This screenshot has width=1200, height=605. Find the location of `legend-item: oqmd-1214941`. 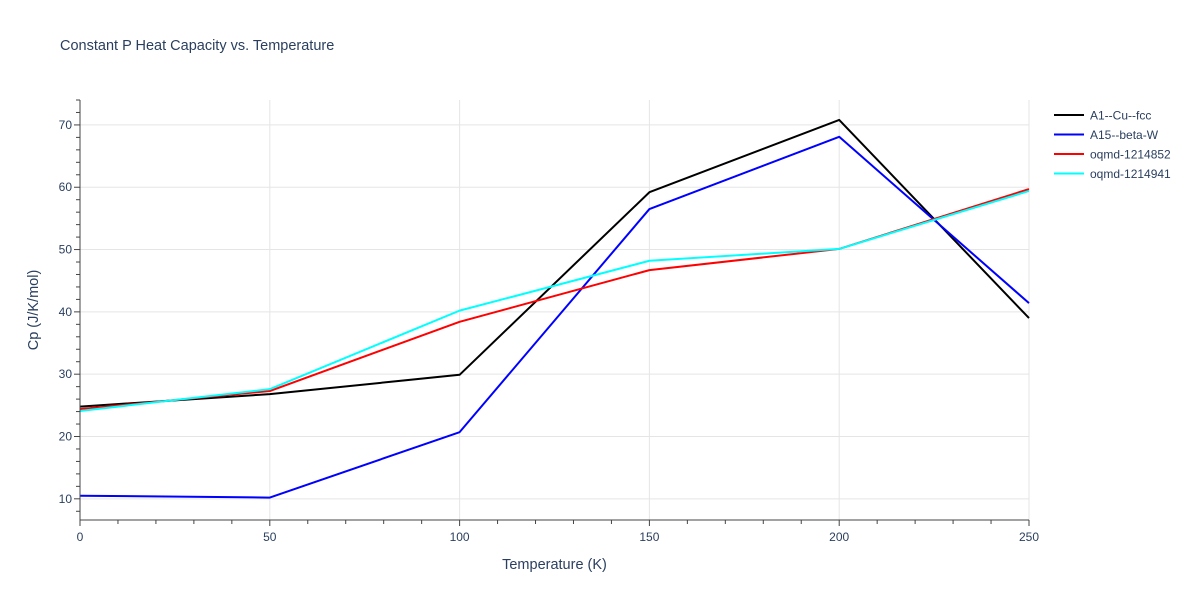

legend-item: oqmd-1214941 is located at coordinates (1112, 174).